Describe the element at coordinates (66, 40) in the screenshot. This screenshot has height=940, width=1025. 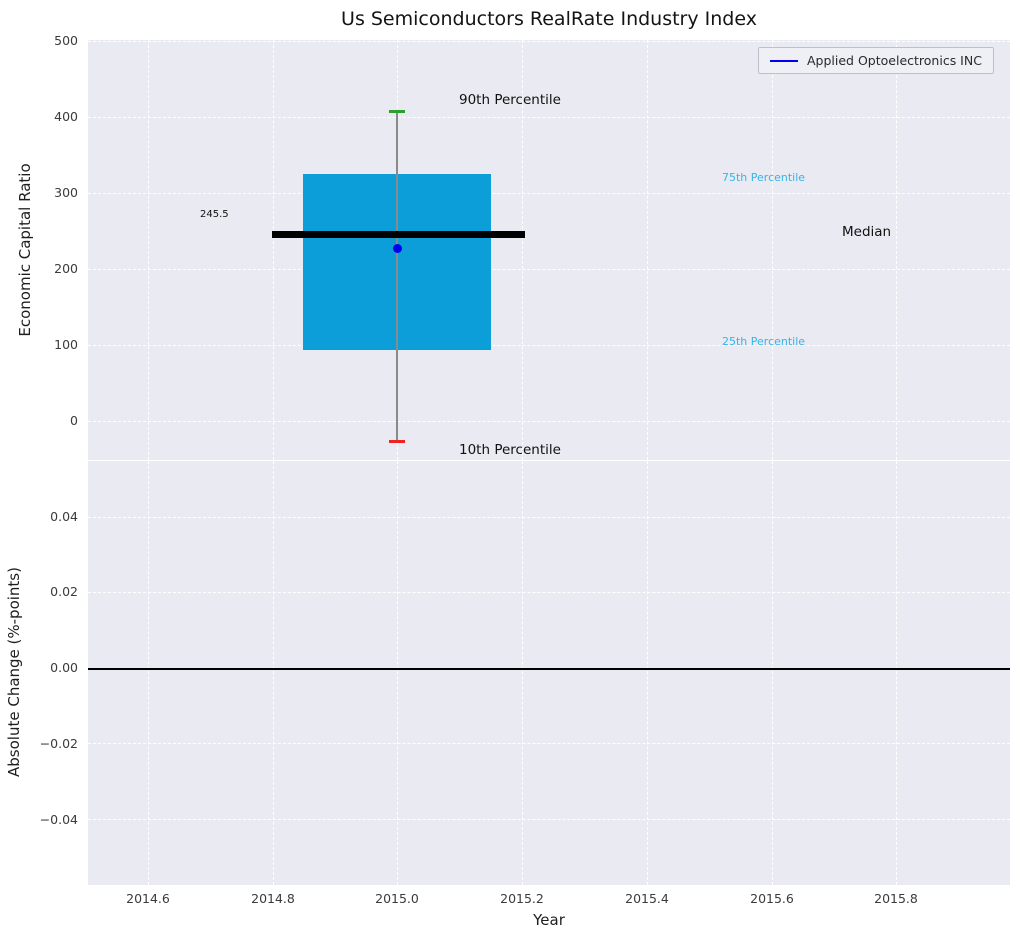
I see `y-tick-label: 500` at that location.